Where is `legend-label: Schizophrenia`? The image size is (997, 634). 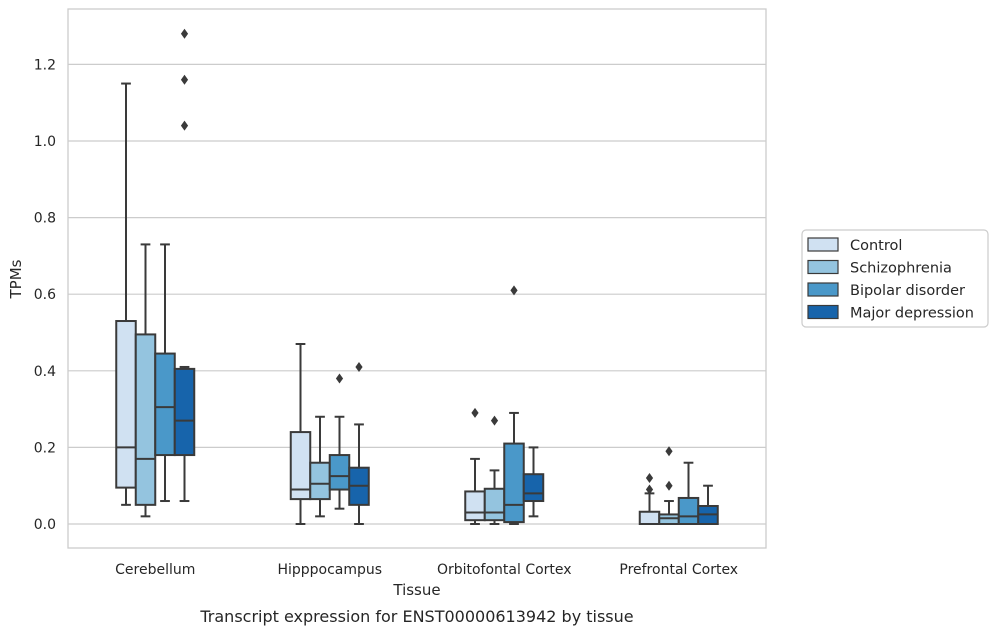 legend-label: Schizophrenia is located at coordinates (901, 269).